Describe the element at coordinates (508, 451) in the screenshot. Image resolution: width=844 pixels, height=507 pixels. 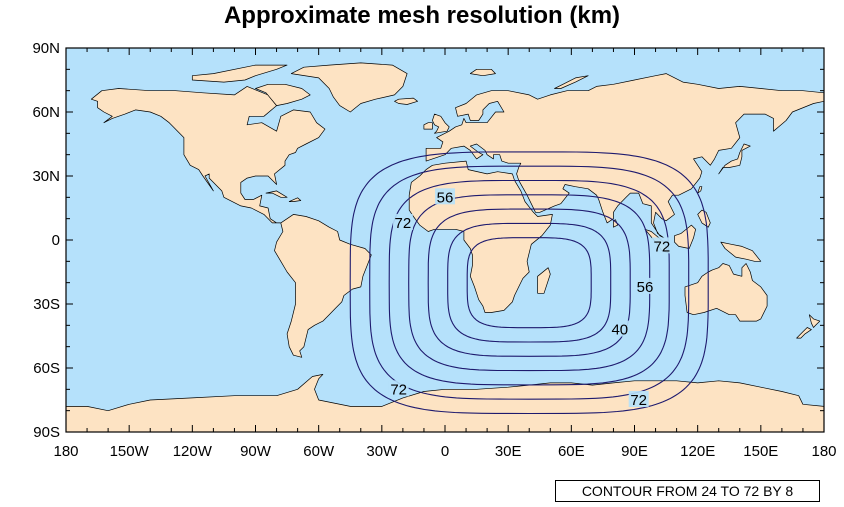
I see `x-axis-label: 30E` at that location.